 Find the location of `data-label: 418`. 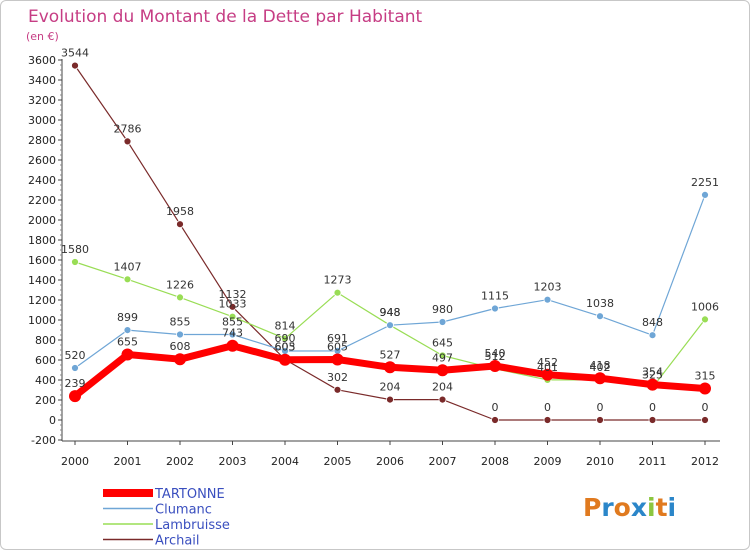

data-label: 418 is located at coordinates (600, 365).